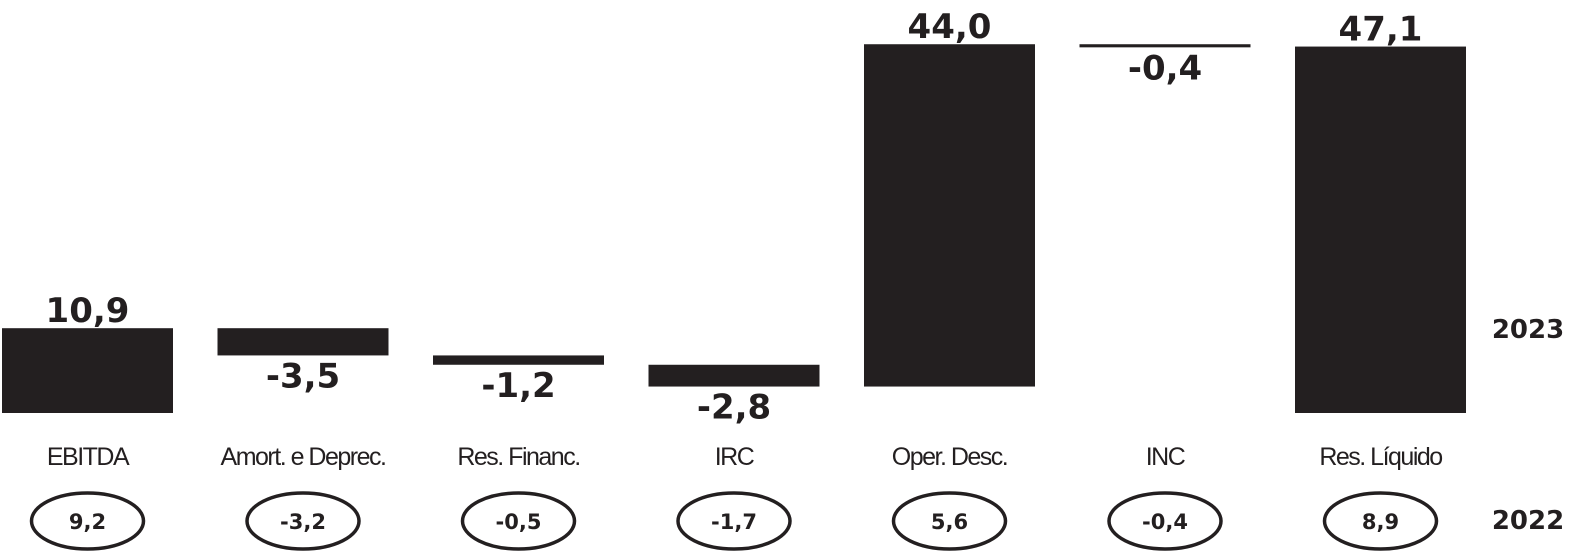  Describe the element at coordinates (1166, 457) in the screenshot. I see `category-label-5: INC` at that location.